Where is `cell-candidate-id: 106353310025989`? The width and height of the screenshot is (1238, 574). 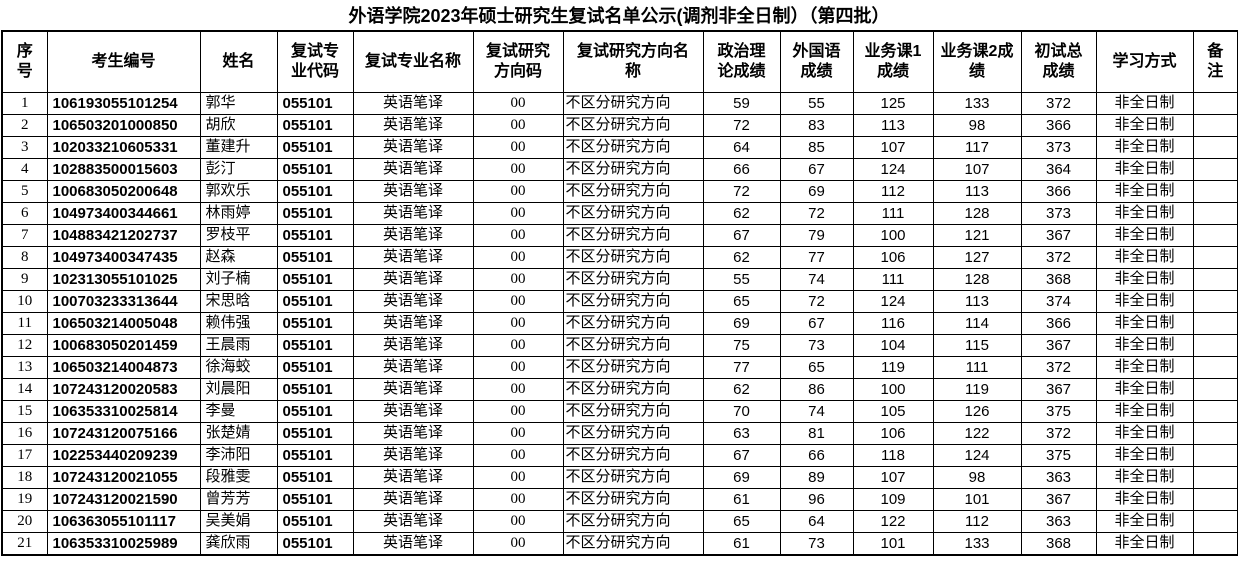
cell-candidate-id: 106353310025989 is located at coordinates (123, 543).